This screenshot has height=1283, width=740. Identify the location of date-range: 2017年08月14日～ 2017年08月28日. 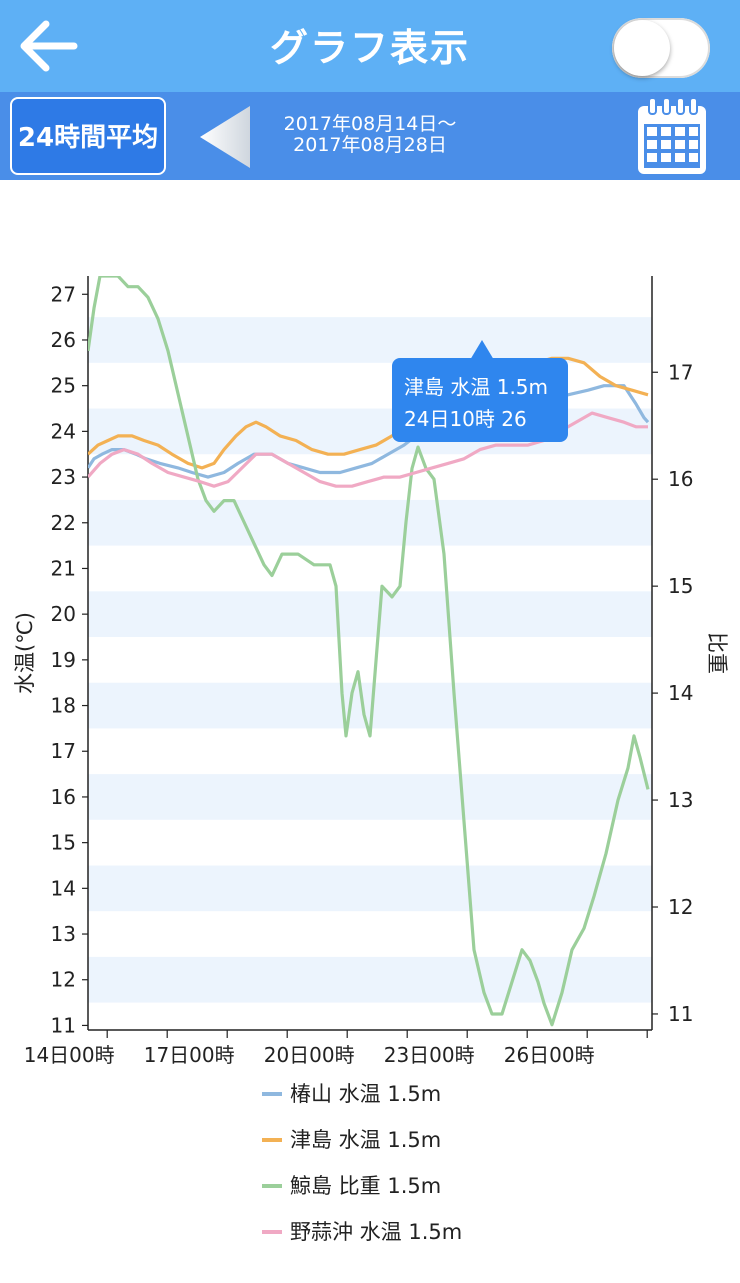
(370, 135).